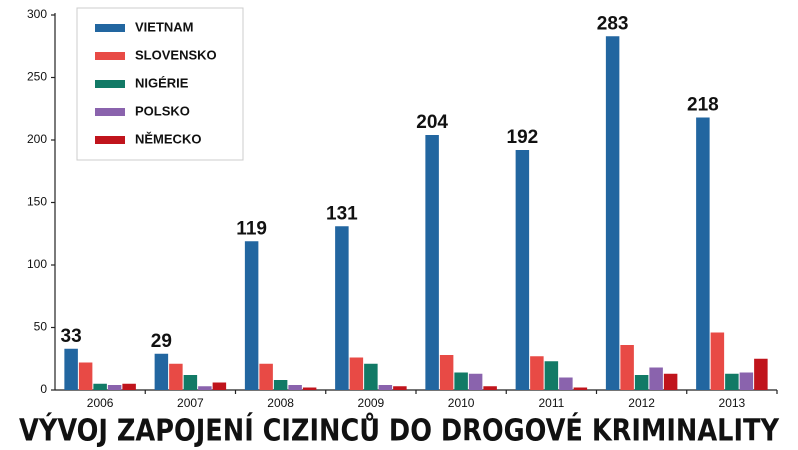 The height and width of the screenshot is (450, 798). What do you see at coordinates (162, 82) in the screenshot?
I see `legend-label: NIGÉRIE` at bounding box center [162, 82].